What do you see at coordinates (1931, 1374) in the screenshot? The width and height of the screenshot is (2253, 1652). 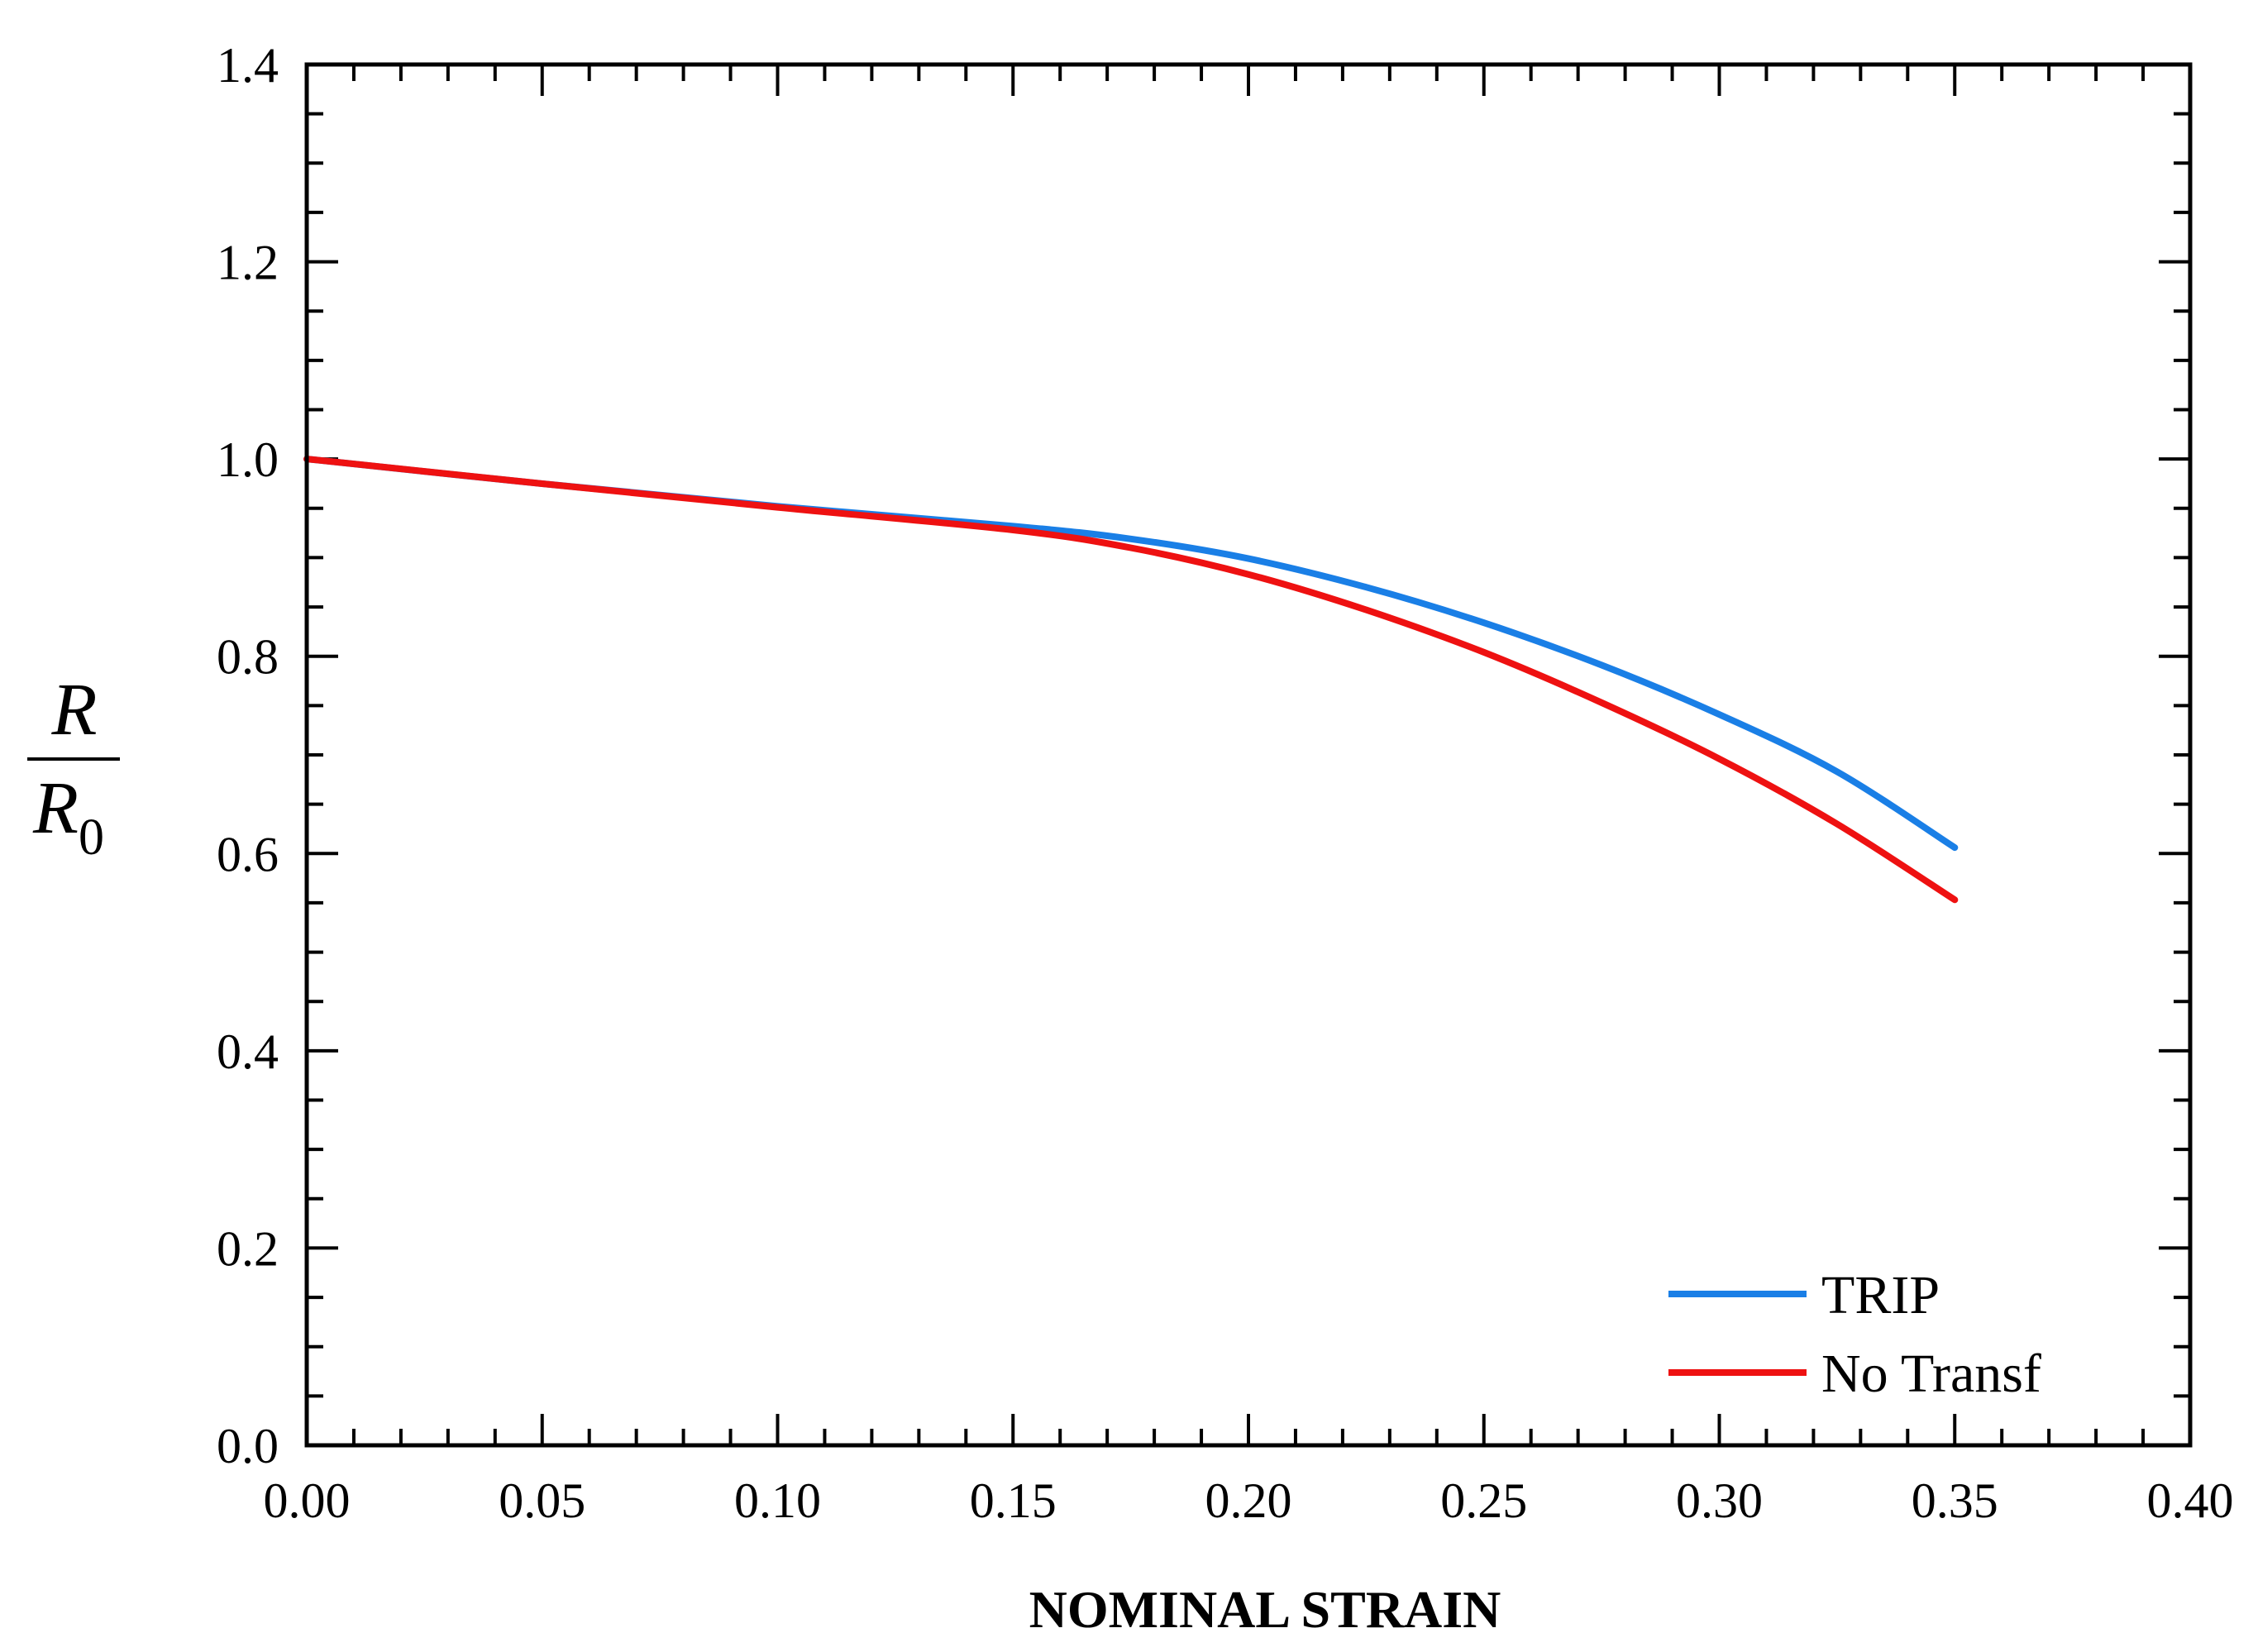 I see `legend-label-no-transf: No Transf` at bounding box center [1931, 1374].